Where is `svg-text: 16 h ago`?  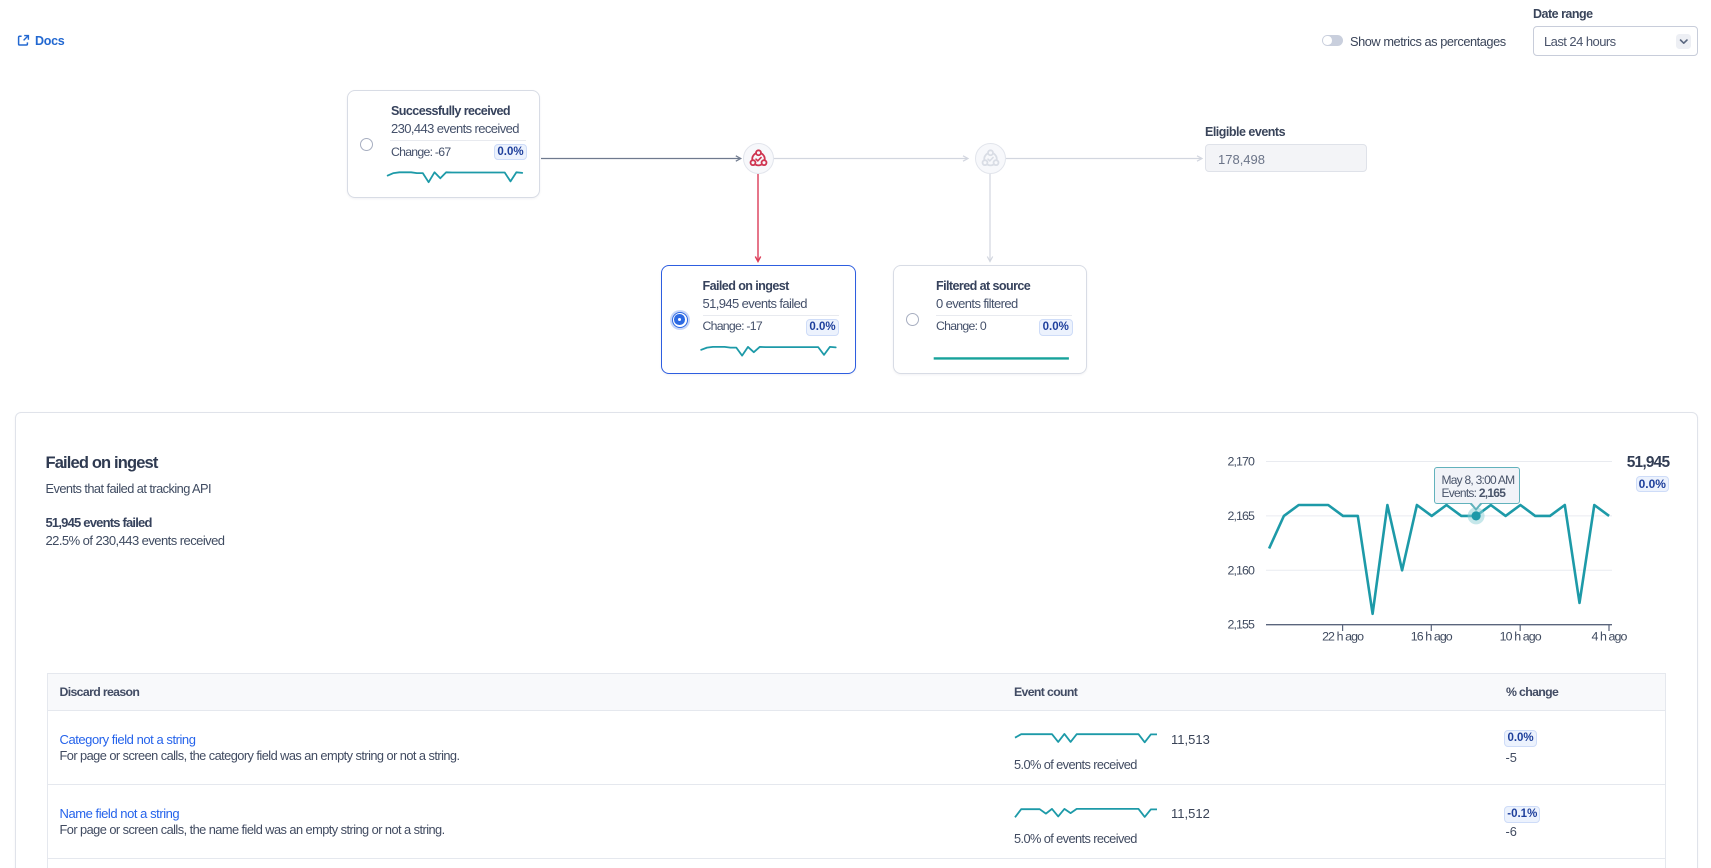
svg-text: 16 h ago is located at coordinates (1432, 637).